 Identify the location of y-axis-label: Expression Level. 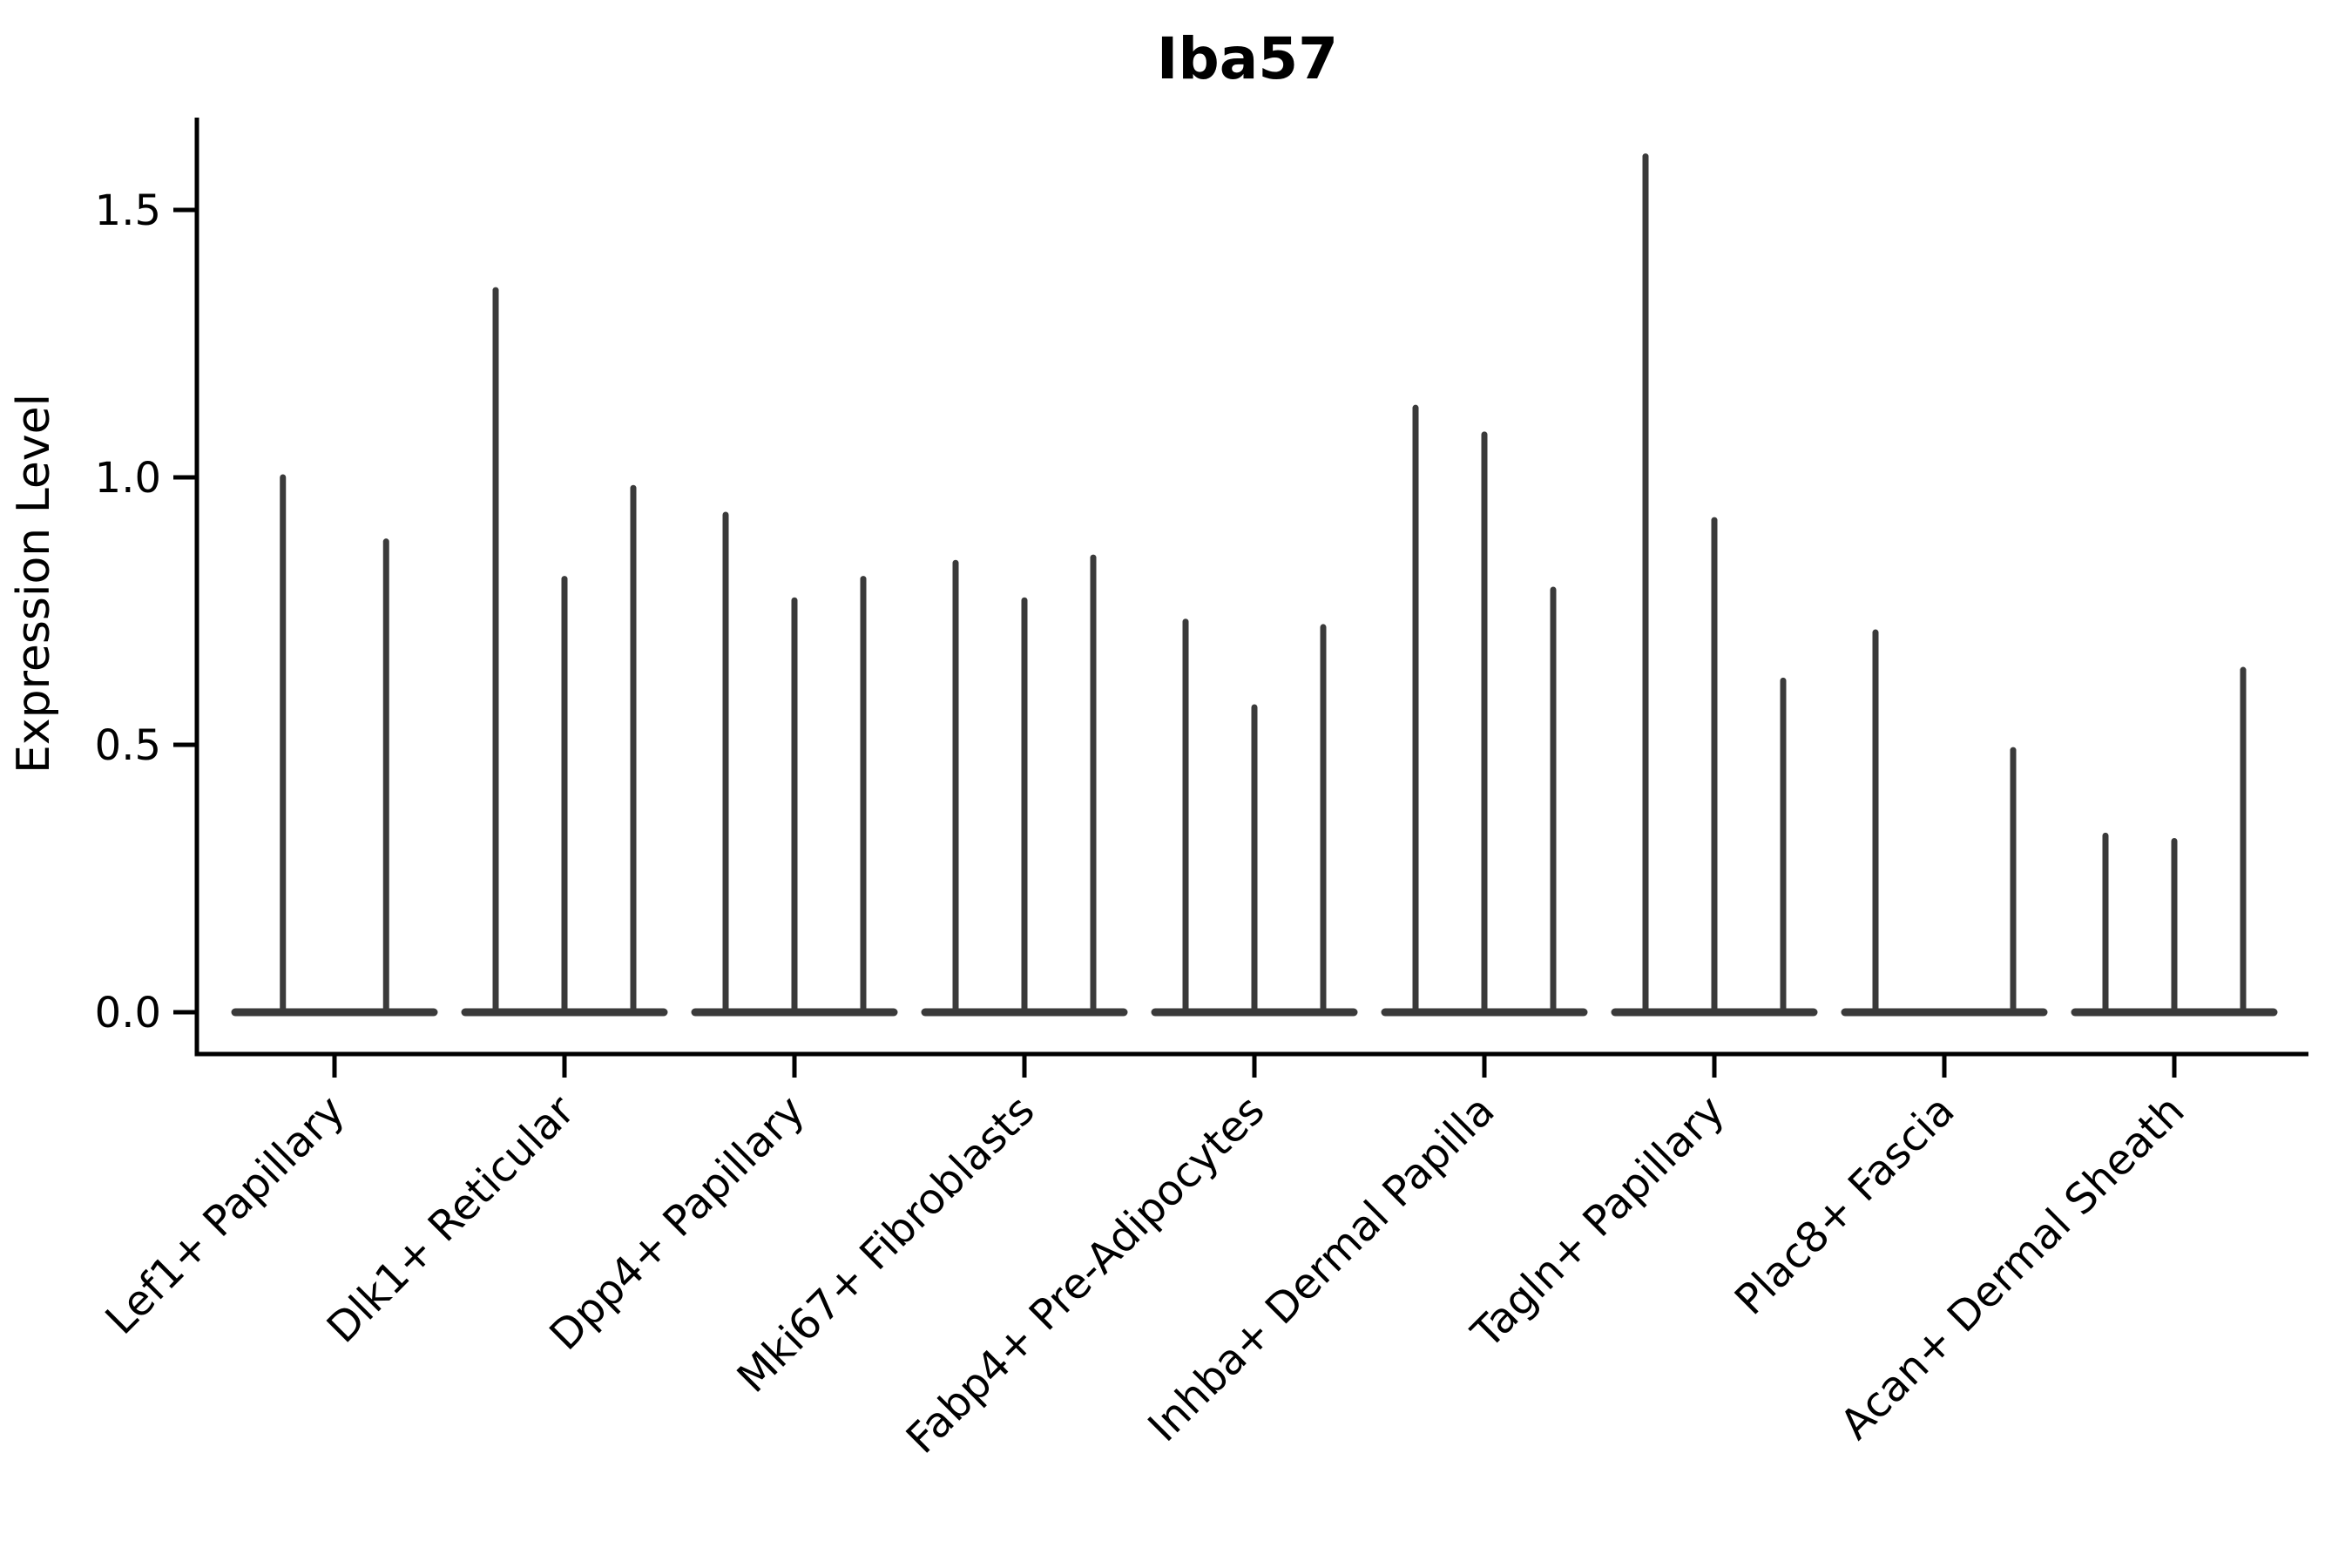
(34, 584).